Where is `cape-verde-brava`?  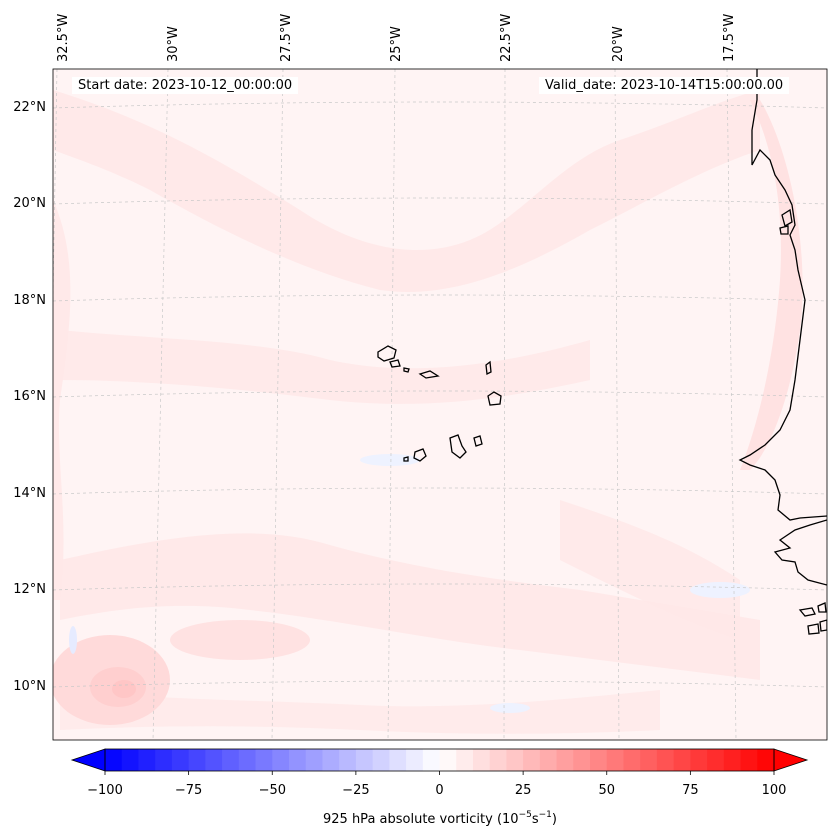
cape-verde-brava is located at coordinates (406, 459).